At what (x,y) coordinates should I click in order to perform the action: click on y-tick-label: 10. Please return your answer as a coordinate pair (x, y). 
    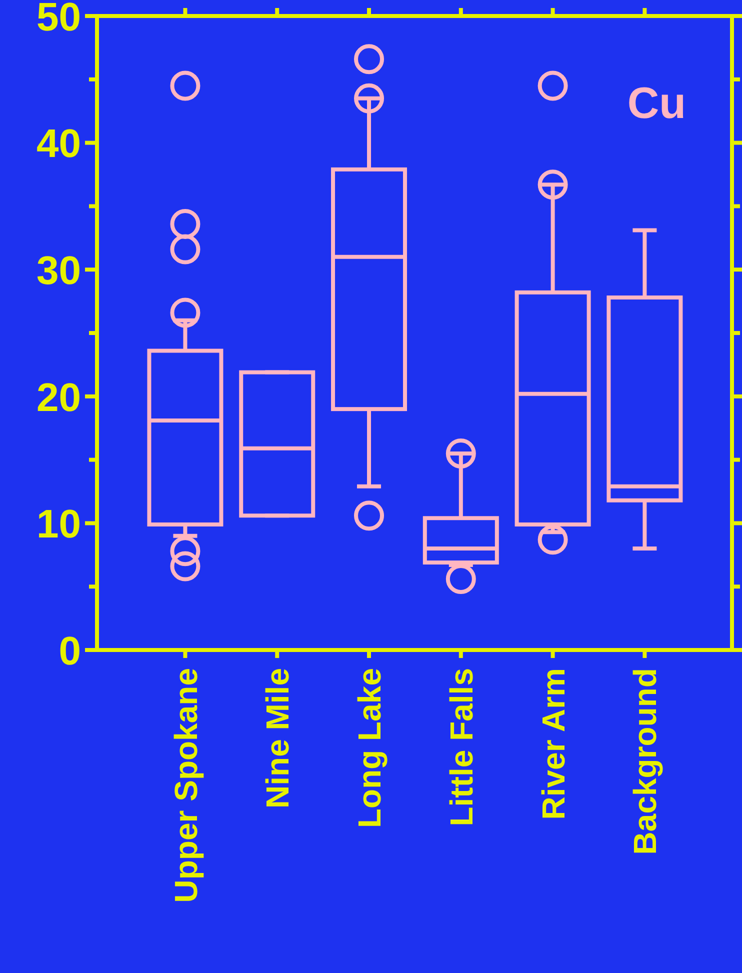
    Looking at the image, I should click on (58, 524).